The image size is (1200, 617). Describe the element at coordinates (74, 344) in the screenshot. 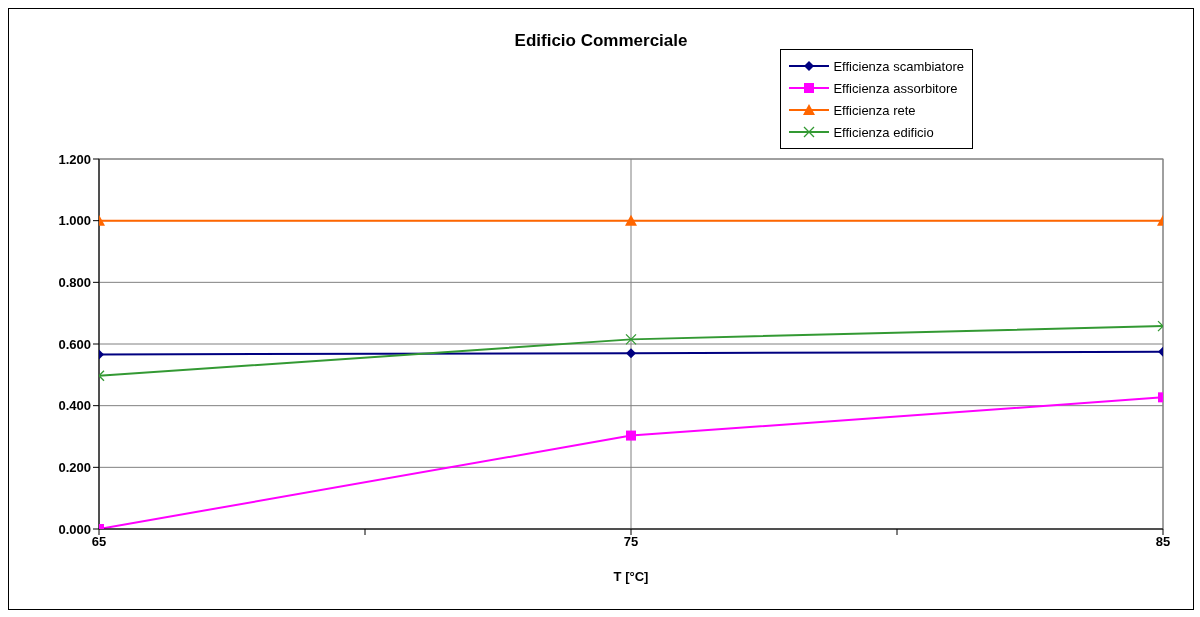

I see `y-tick-label: 0.600` at that location.